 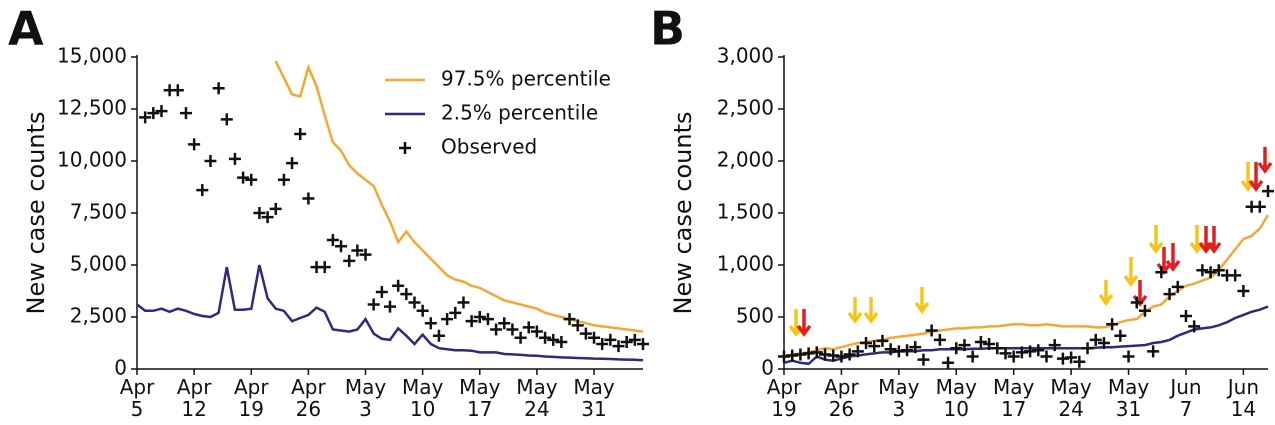 What do you see at coordinates (1186, 398) in the screenshot?
I see `x-tick-label: Jun 7` at bounding box center [1186, 398].